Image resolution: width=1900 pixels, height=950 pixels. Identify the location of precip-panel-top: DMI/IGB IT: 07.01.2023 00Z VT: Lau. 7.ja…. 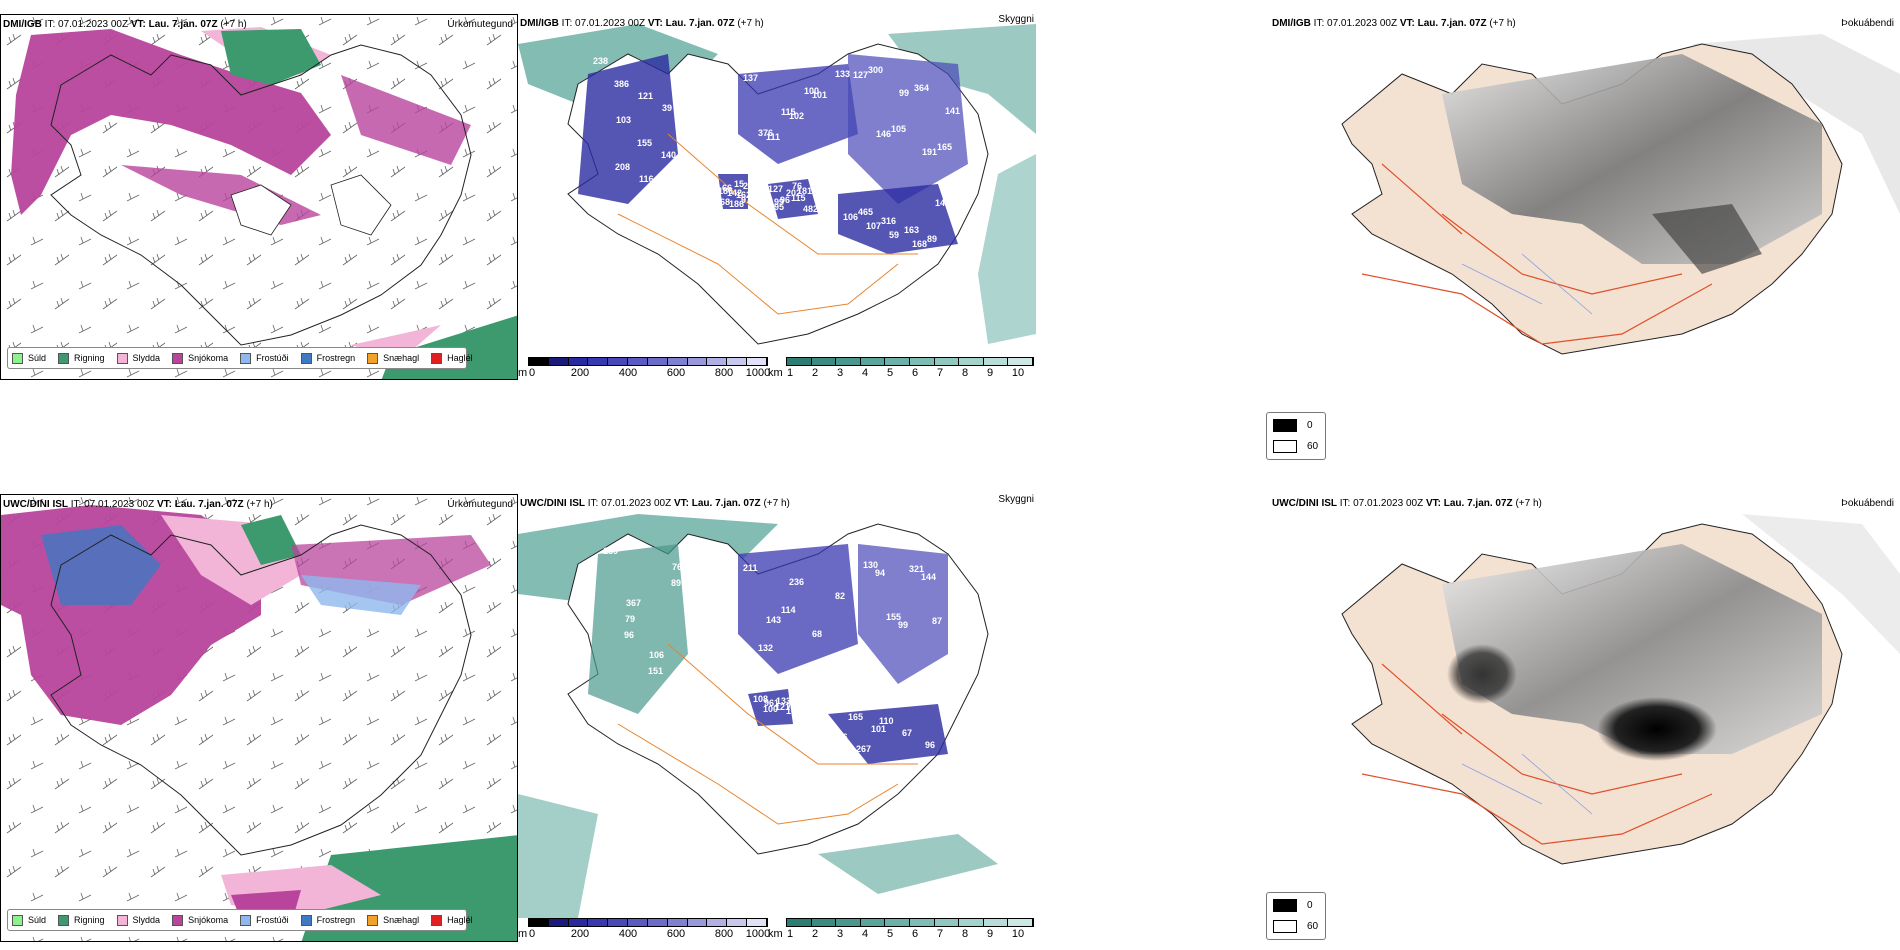
(259, 197).